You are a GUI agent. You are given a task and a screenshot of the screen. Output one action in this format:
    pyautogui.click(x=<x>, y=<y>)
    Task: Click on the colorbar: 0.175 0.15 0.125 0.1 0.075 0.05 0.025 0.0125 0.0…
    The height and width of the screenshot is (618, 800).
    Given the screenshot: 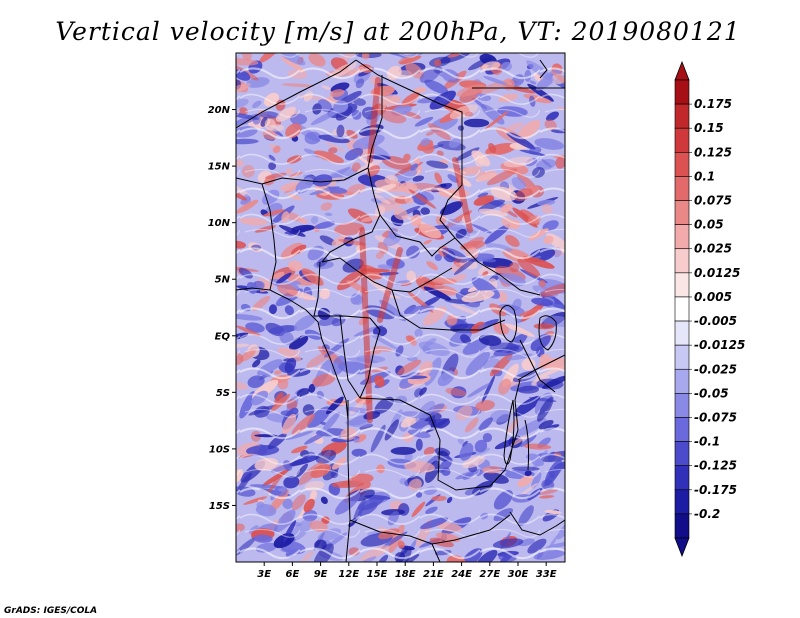 What is the action you would take?
    pyautogui.click(x=709, y=309)
    